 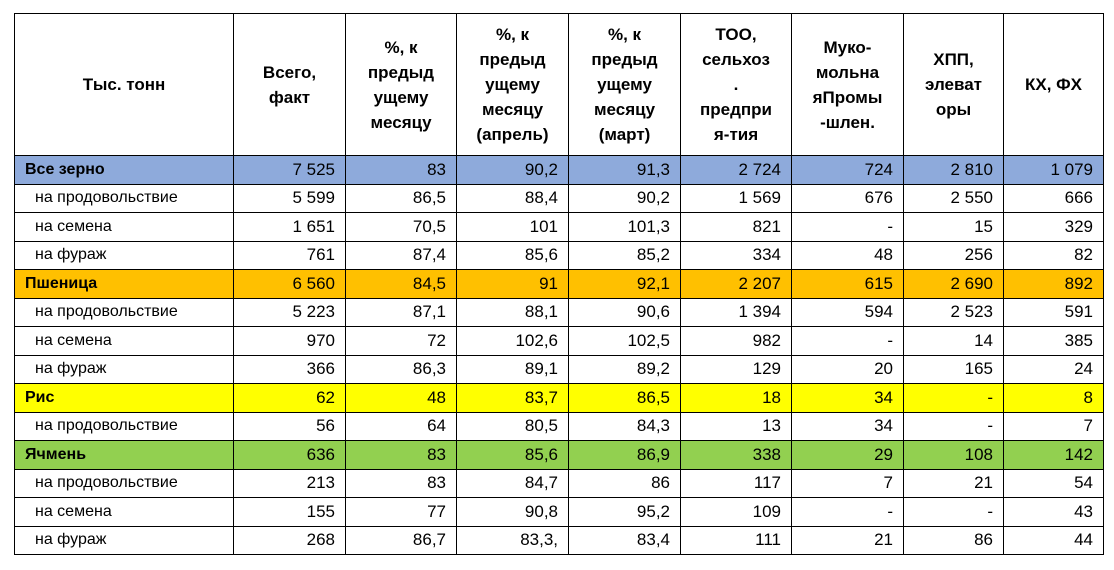 I want to click on table-cell: 724, so click(x=847, y=170).